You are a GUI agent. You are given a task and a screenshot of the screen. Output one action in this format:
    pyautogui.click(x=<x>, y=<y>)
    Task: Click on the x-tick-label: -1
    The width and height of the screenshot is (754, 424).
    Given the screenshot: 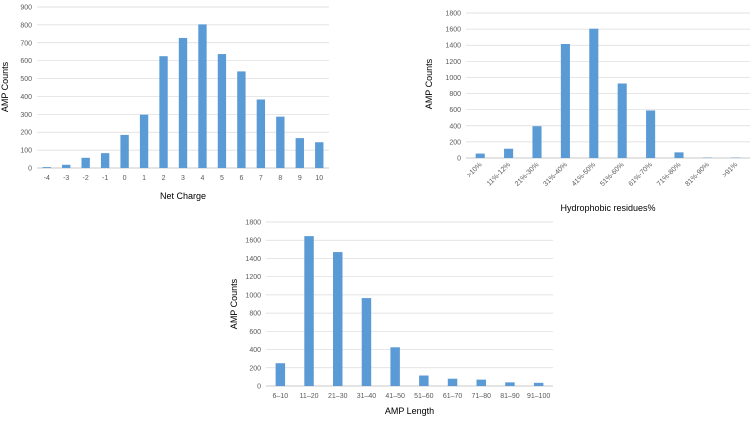 What is the action you would take?
    pyautogui.click(x=105, y=178)
    